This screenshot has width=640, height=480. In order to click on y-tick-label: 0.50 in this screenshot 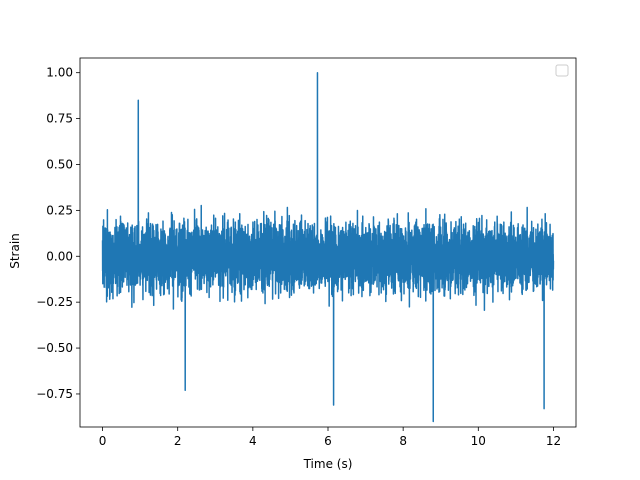, I will do `click(59, 164)`.